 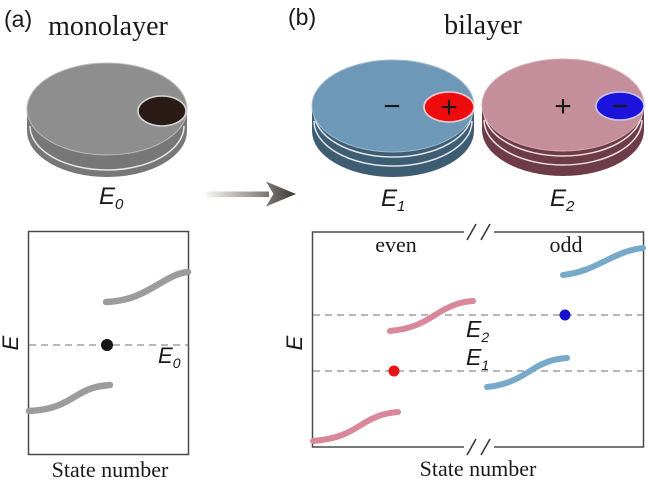 What do you see at coordinates (562, 200) in the screenshot?
I see `bilayer-disk-2-label: E2` at bounding box center [562, 200].